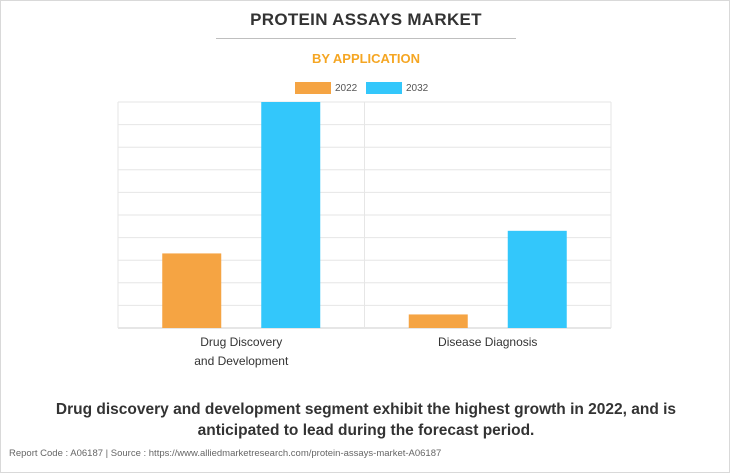 The image size is (730, 473). What do you see at coordinates (366, 58) in the screenshot?
I see `chart-subtitle: BY APPLICATION` at bounding box center [366, 58].